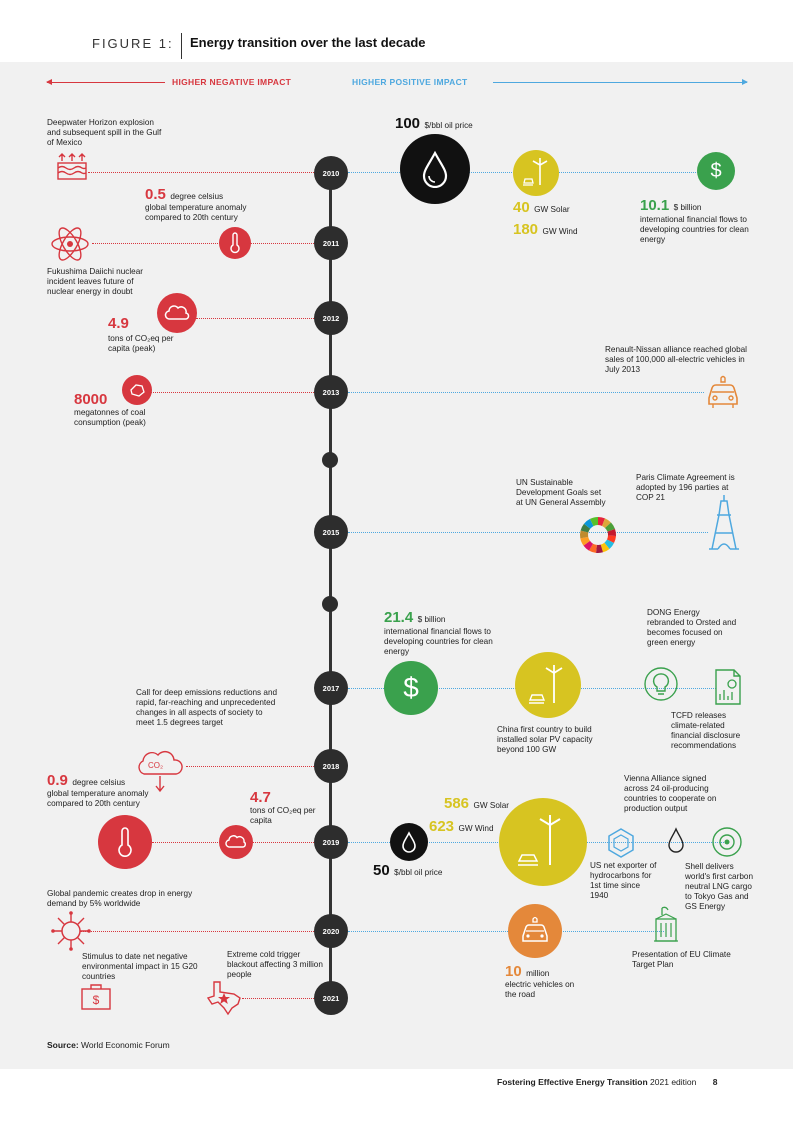  What do you see at coordinates (331, 392) in the screenshot?
I see `year-node-2013: 2013` at bounding box center [331, 392].